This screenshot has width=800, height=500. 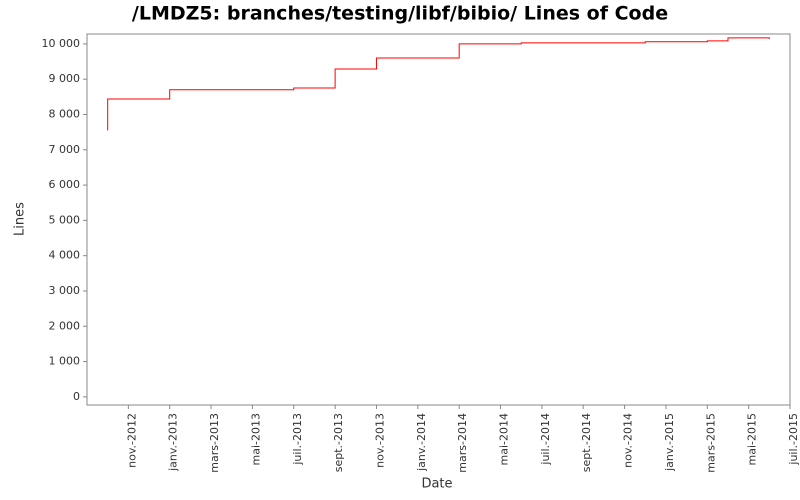 I want to click on y-tick-label: 10 000, so click(x=61, y=43).